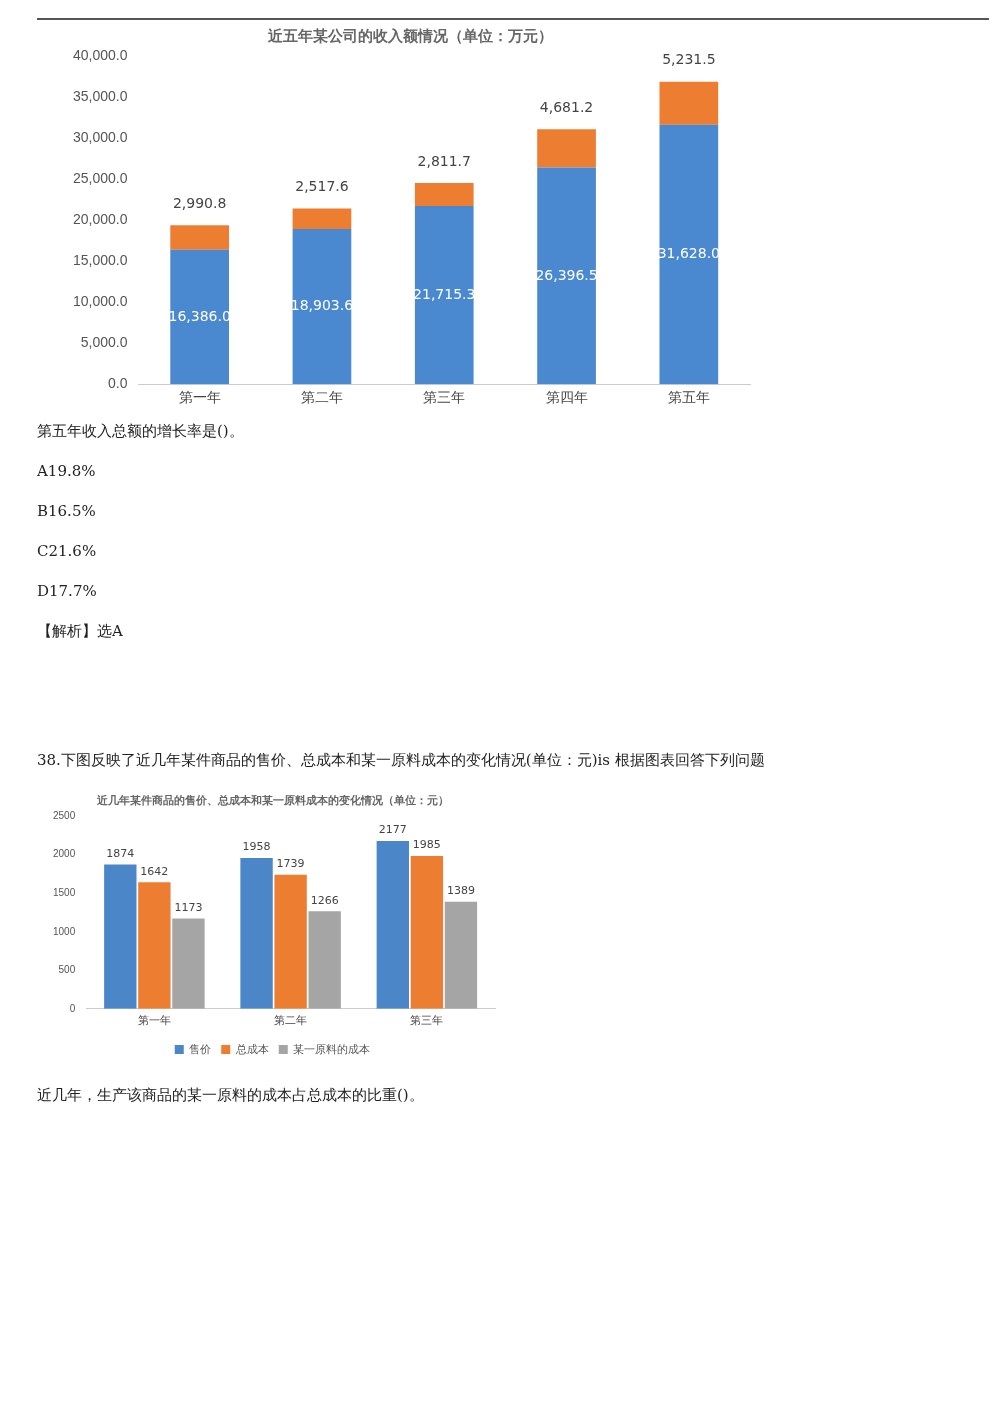  Describe the element at coordinates (256, 847) in the screenshot. I see `data-label: 1958` at that location.